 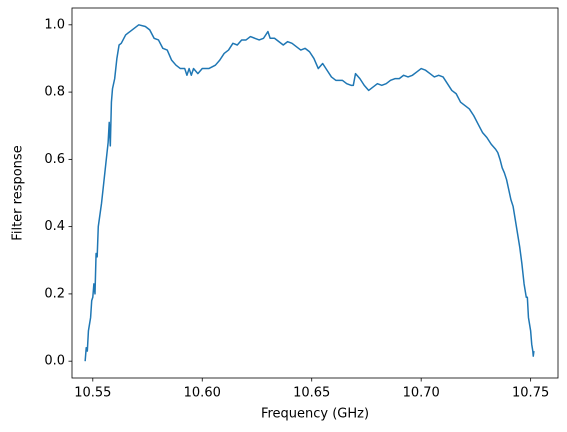 What do you see at coordinates (92, 393) in the screenshot?
I see `x-tick-label: 10.55` at bounding box center [92, 393].